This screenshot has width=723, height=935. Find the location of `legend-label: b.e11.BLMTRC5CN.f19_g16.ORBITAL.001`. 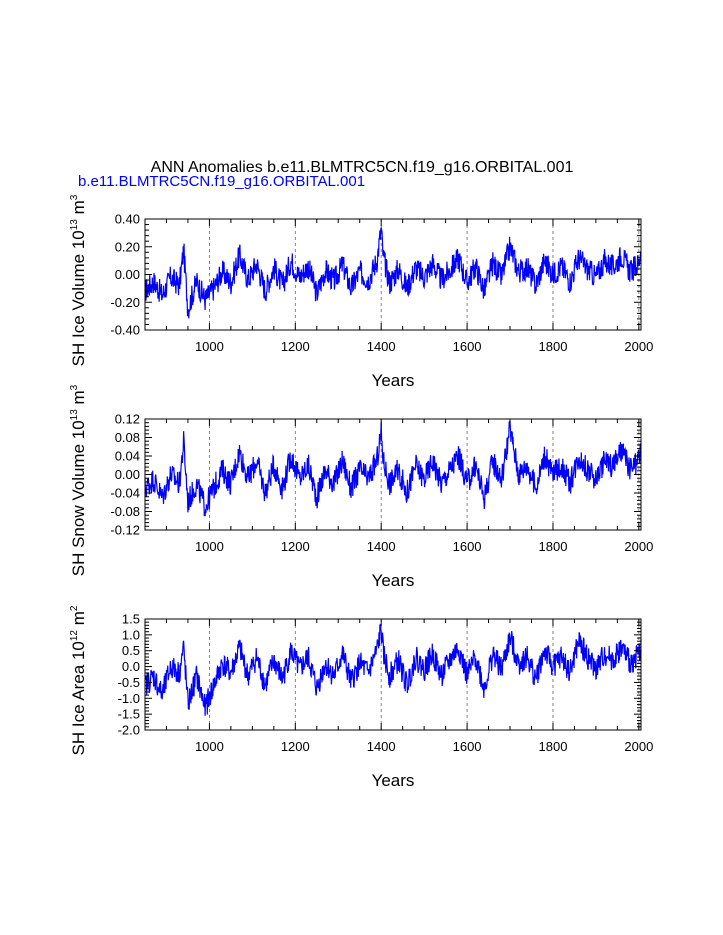

legend-label: b.e11.BLMTRC5CN.f19_g16.ORBITAL.001 is located at coordinates (221, 181).